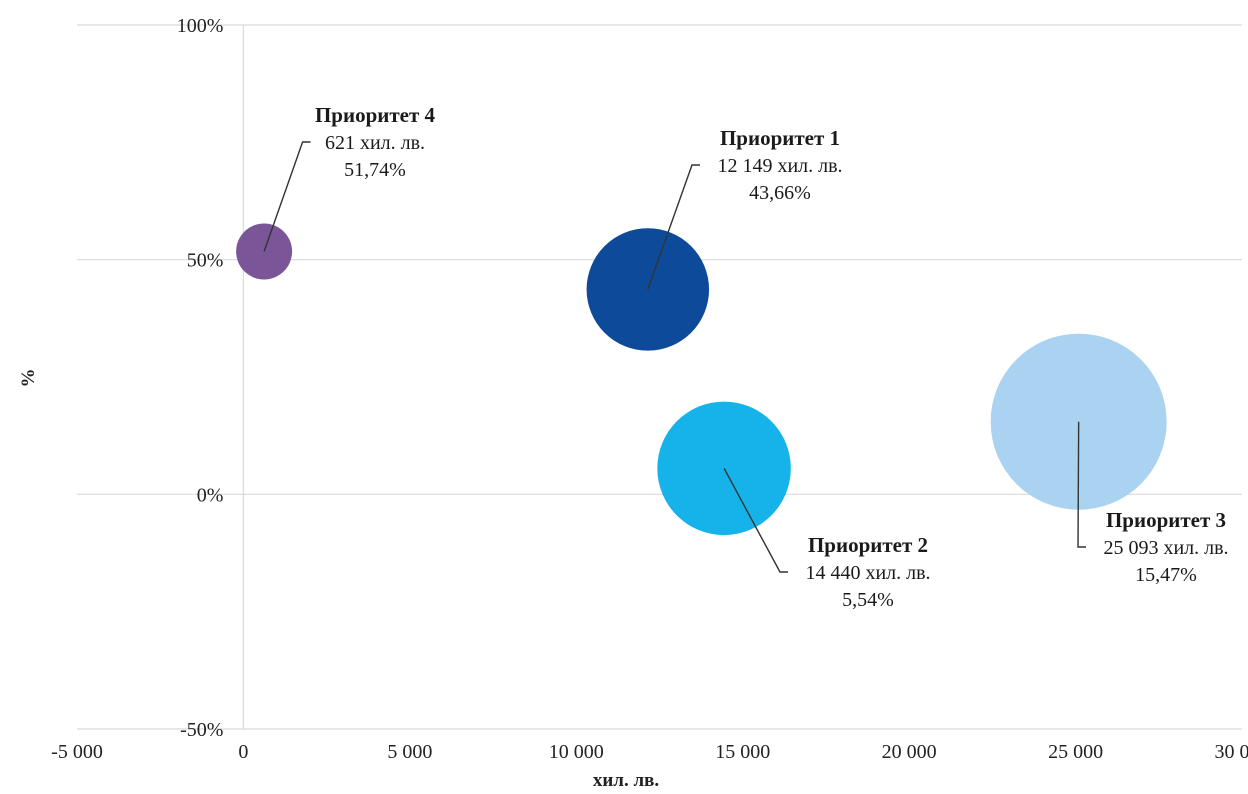 This screenshot has width=1248, height=794. Describe the element at coordinates (77, 752) in the screenshot. I see `x-tick-label: -5 000` at that location.